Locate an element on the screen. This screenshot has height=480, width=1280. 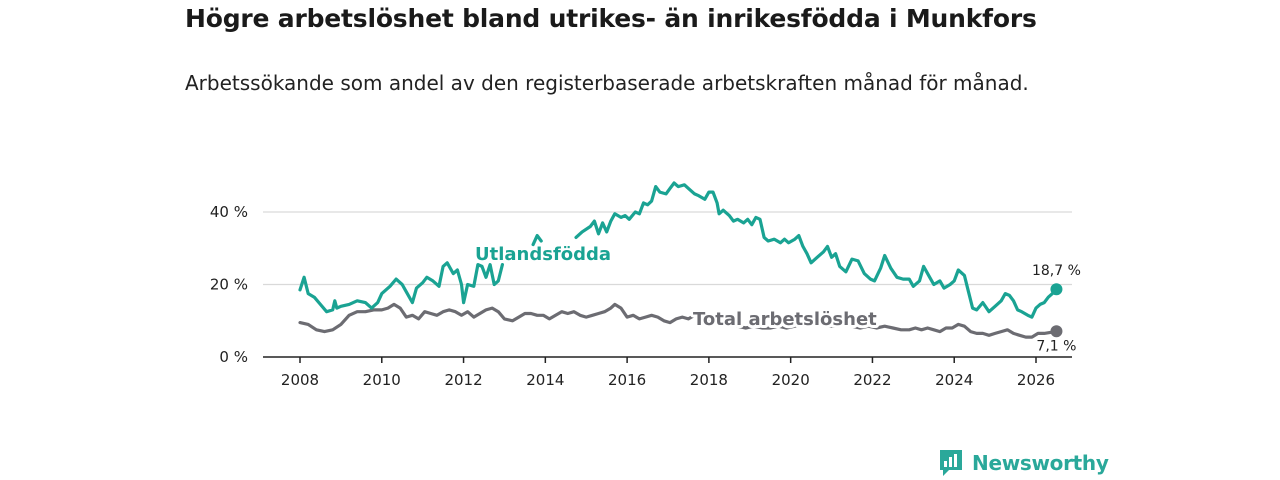
series-label-utlandsfodda-halo: Utlandsfödda is located at coordinates (543, 254).